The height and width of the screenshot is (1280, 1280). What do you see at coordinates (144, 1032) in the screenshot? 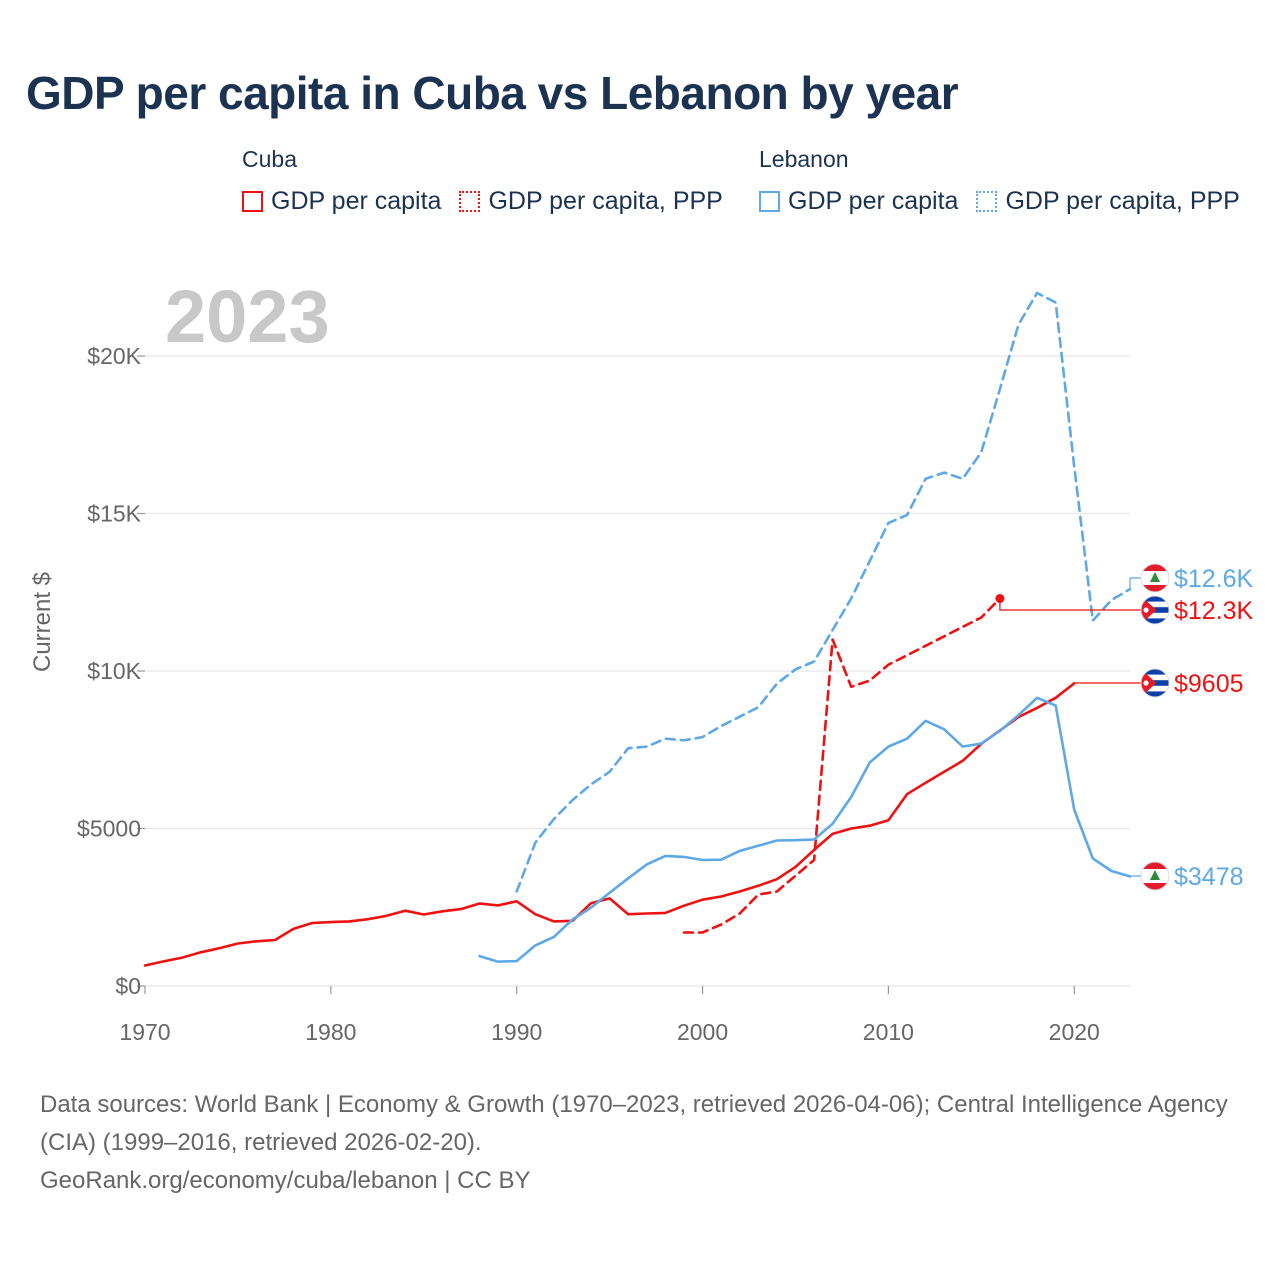
I see `x-tick-label: 1970` at bounding box center [144, 1032].